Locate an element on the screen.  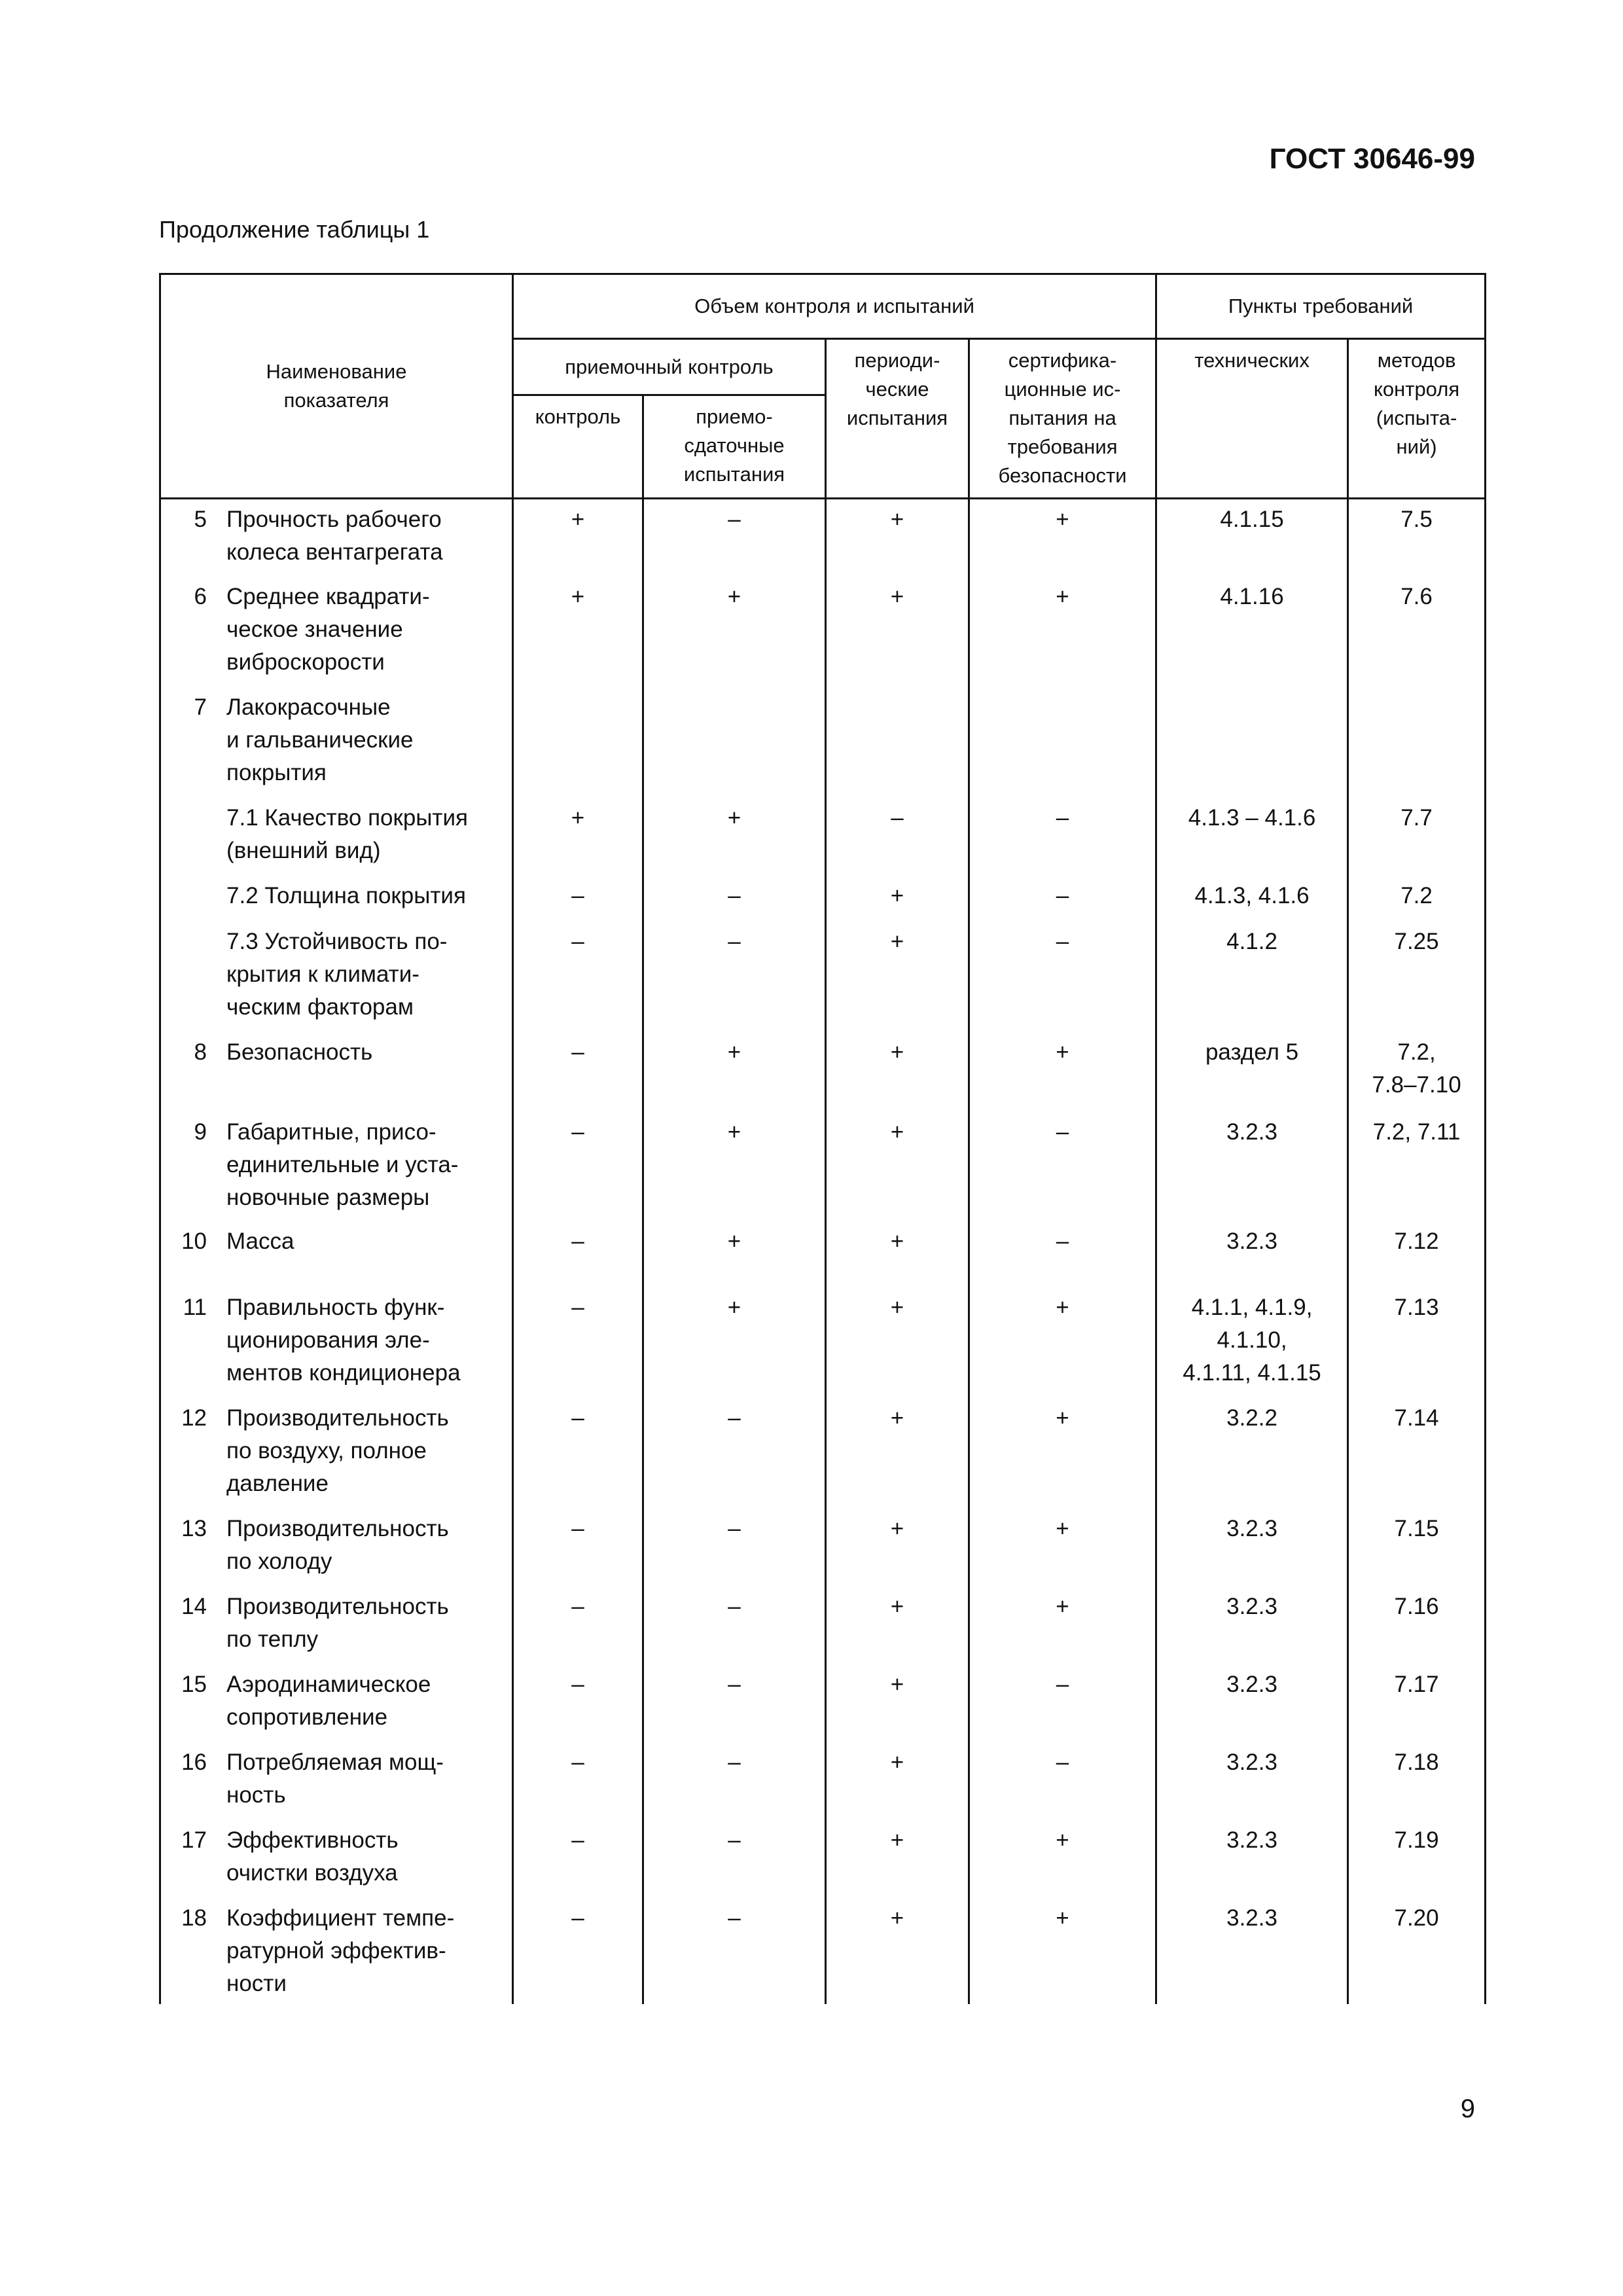
cell-methods: 7.2, 7.11 is located at coordinates (1417, 1166).